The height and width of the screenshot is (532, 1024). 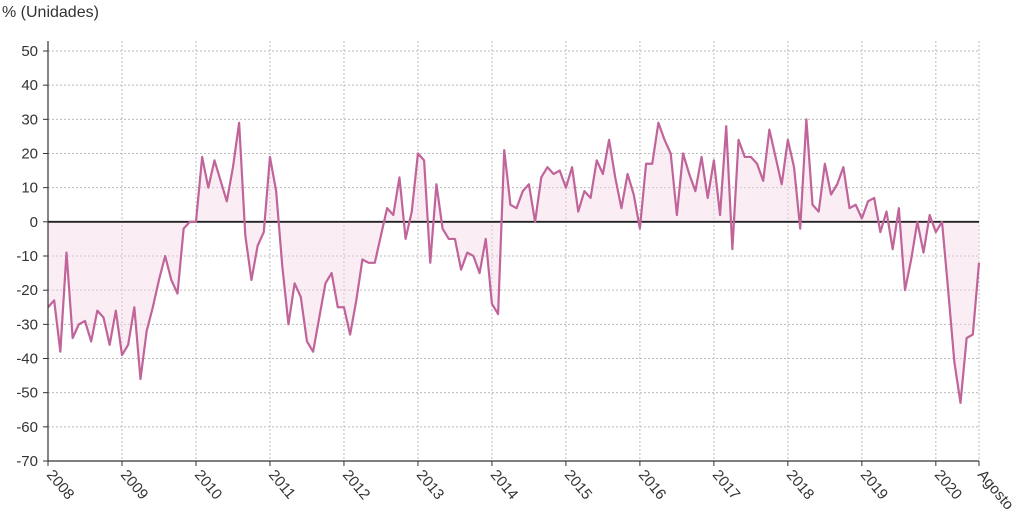 What do you see at coordinates (134, 485) in the screenshot?
I see `x-tick-label: 2009` at bounding box center [134, 485].